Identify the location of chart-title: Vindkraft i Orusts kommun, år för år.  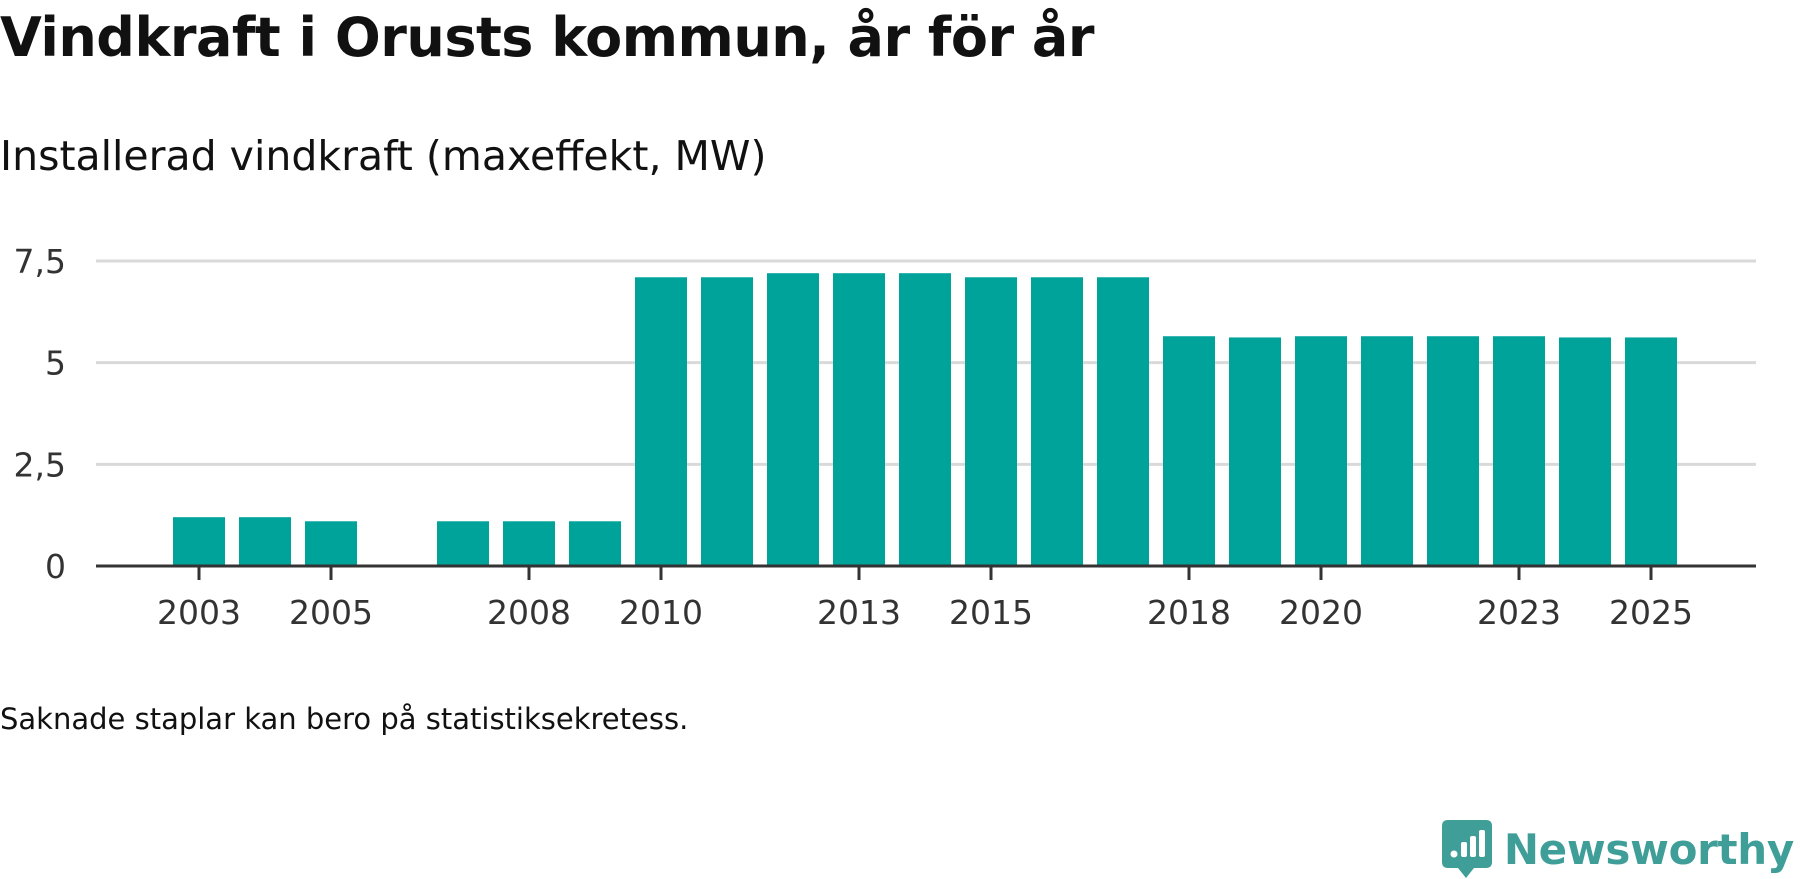
(547, 37).